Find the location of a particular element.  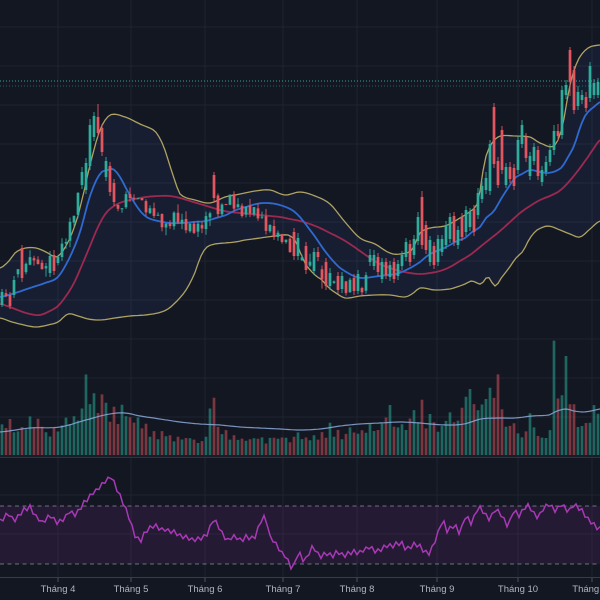

svg-text: Tháng 9 is located at coordinates (437, 589).